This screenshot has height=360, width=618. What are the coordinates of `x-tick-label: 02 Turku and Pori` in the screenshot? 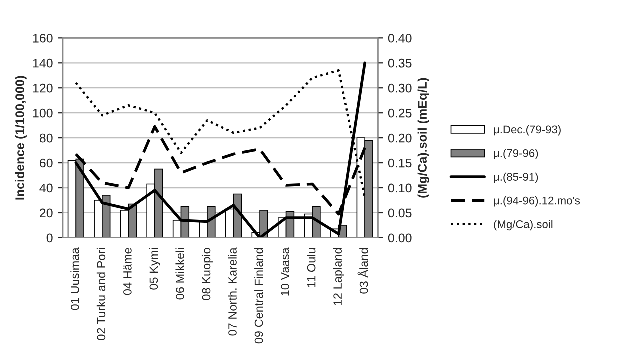 It's located at (101, 294).